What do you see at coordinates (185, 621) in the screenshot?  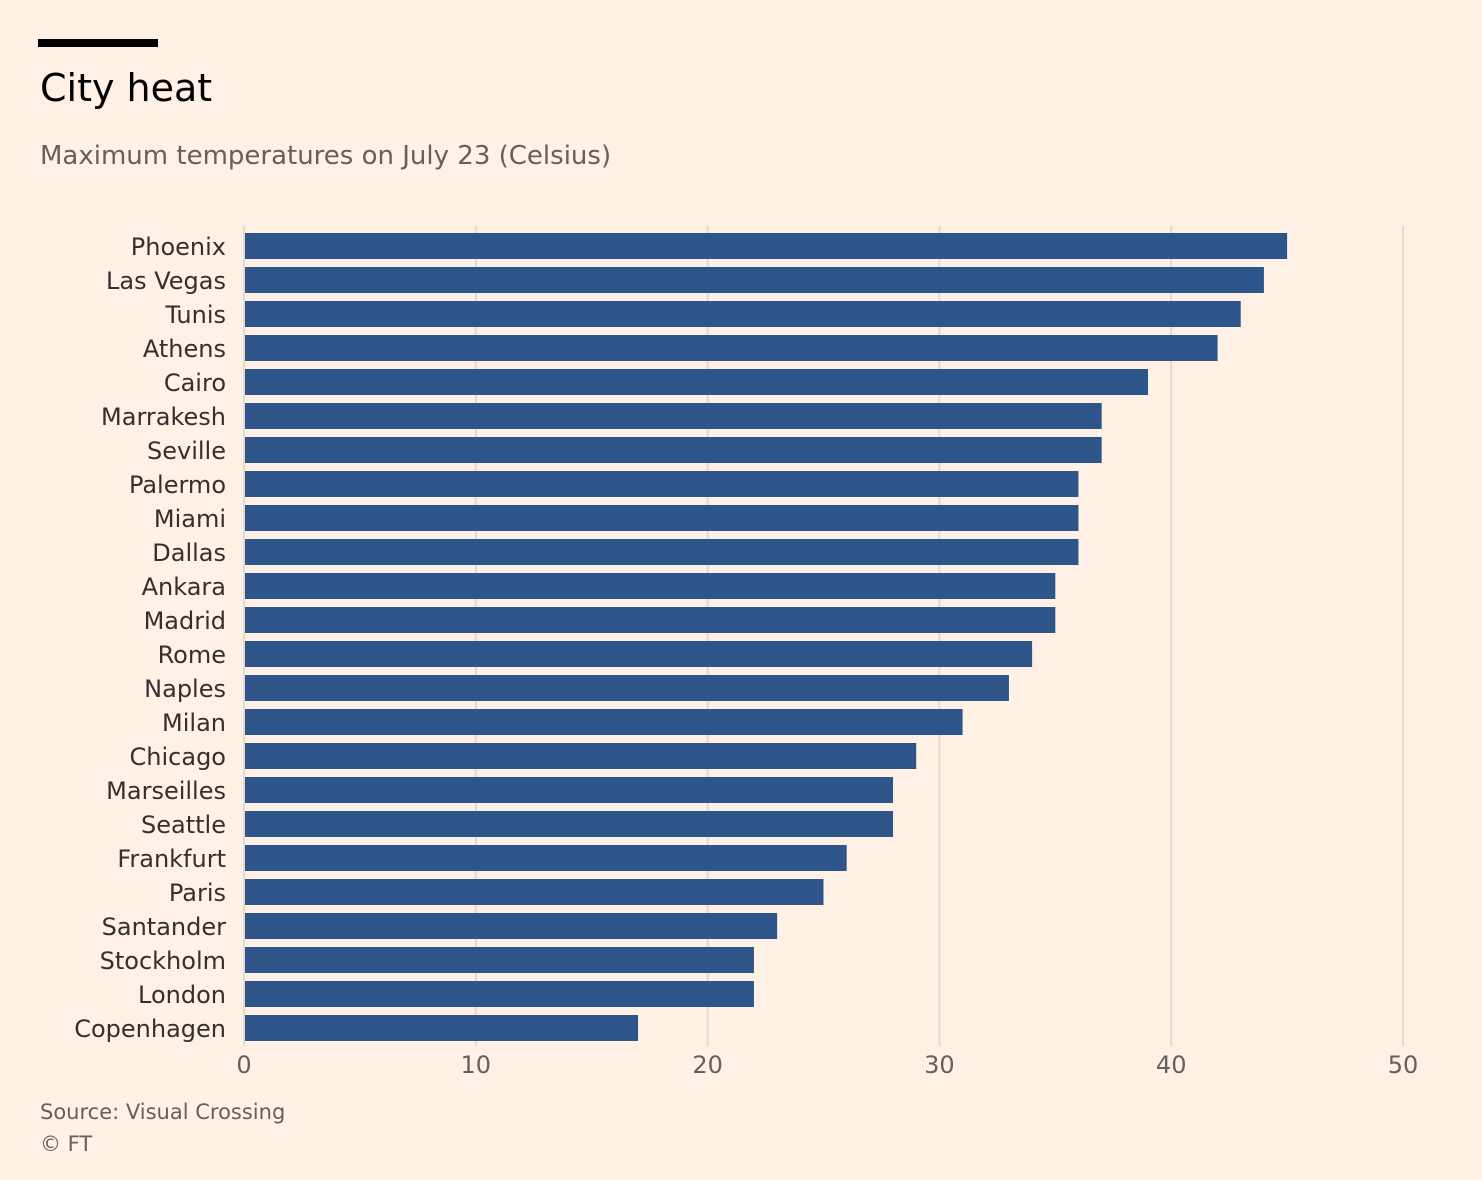 I see `category-label: Madrid` at bounding box center [185, 621].